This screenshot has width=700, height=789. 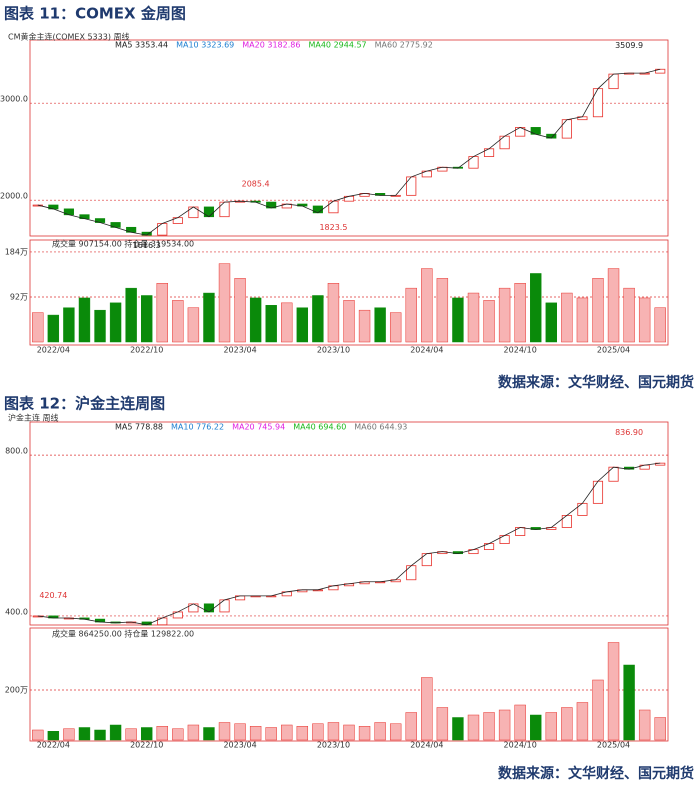 I want to click on y-tick-label: 800.0, so click(x=16, y=451).